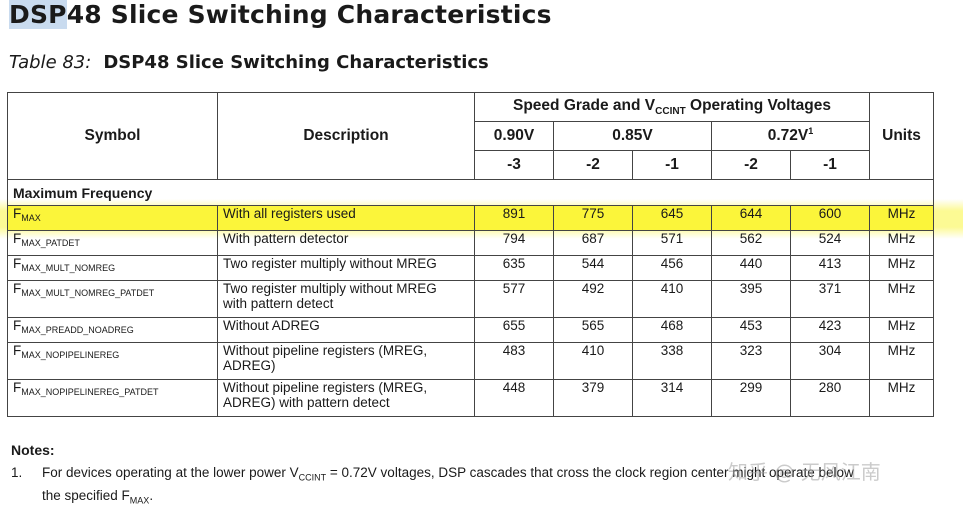  What do you see at coordinates (309, 14) in the screenshot?
I see `title-rest: 48 Slice Switching Characteristics` at bounding box center [309, 14].